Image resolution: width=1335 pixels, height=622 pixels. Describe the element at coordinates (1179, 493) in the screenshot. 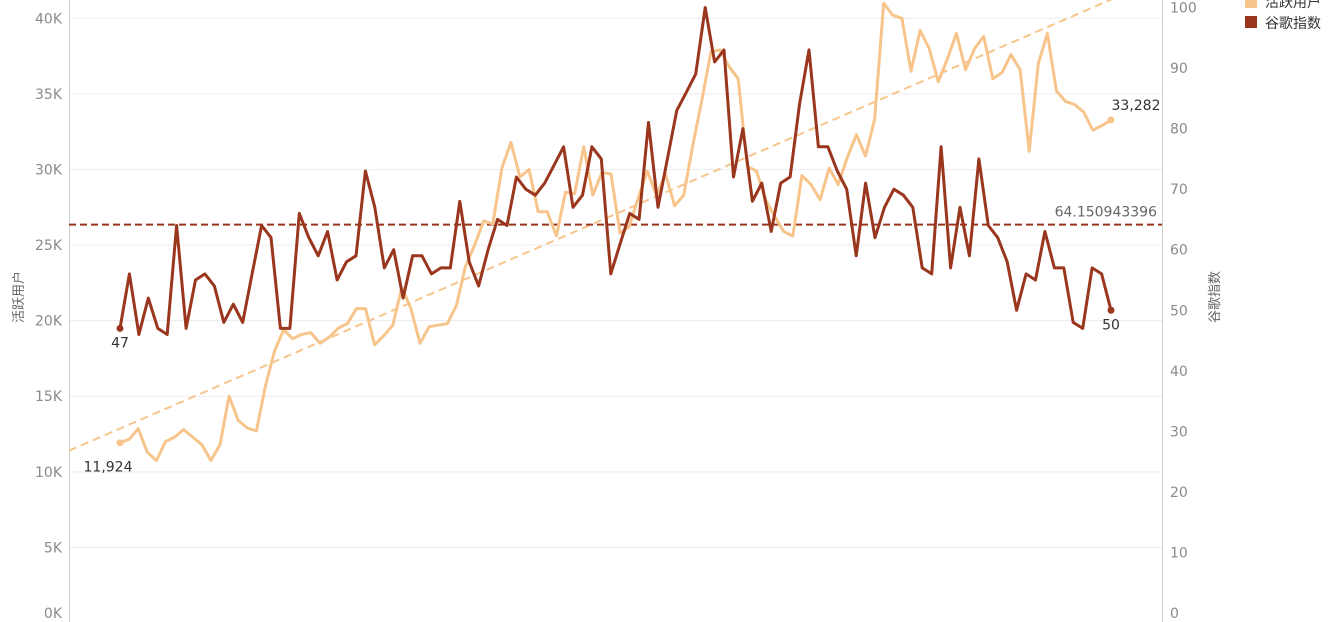

I see `right-tick-label: 20` at that location.